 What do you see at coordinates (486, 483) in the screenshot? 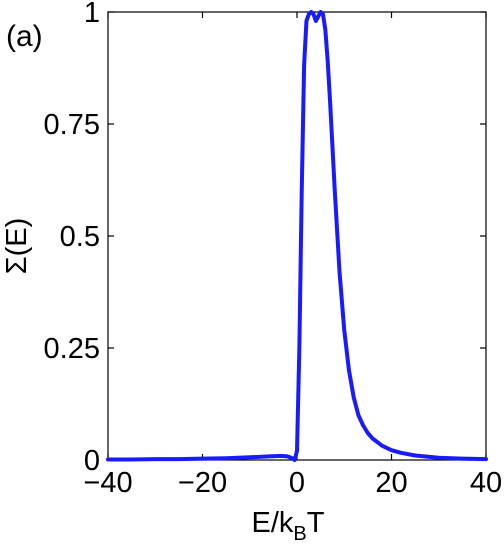
I see `x-tick-label: 40` at bounding box center [486, 483].